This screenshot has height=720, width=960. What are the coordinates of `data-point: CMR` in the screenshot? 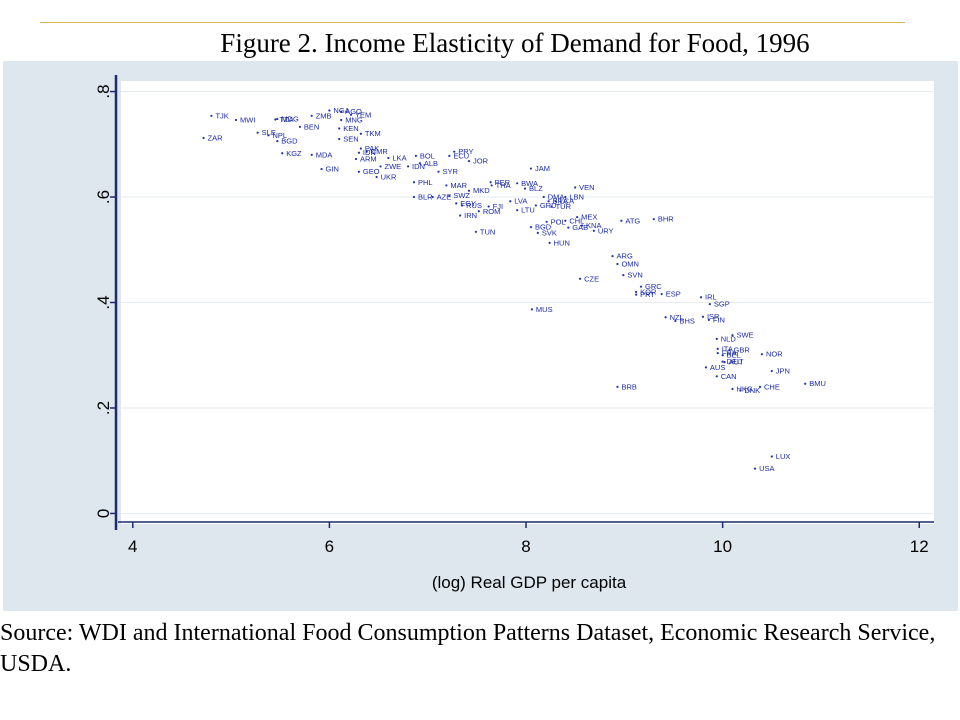 It's located at (376, 151).